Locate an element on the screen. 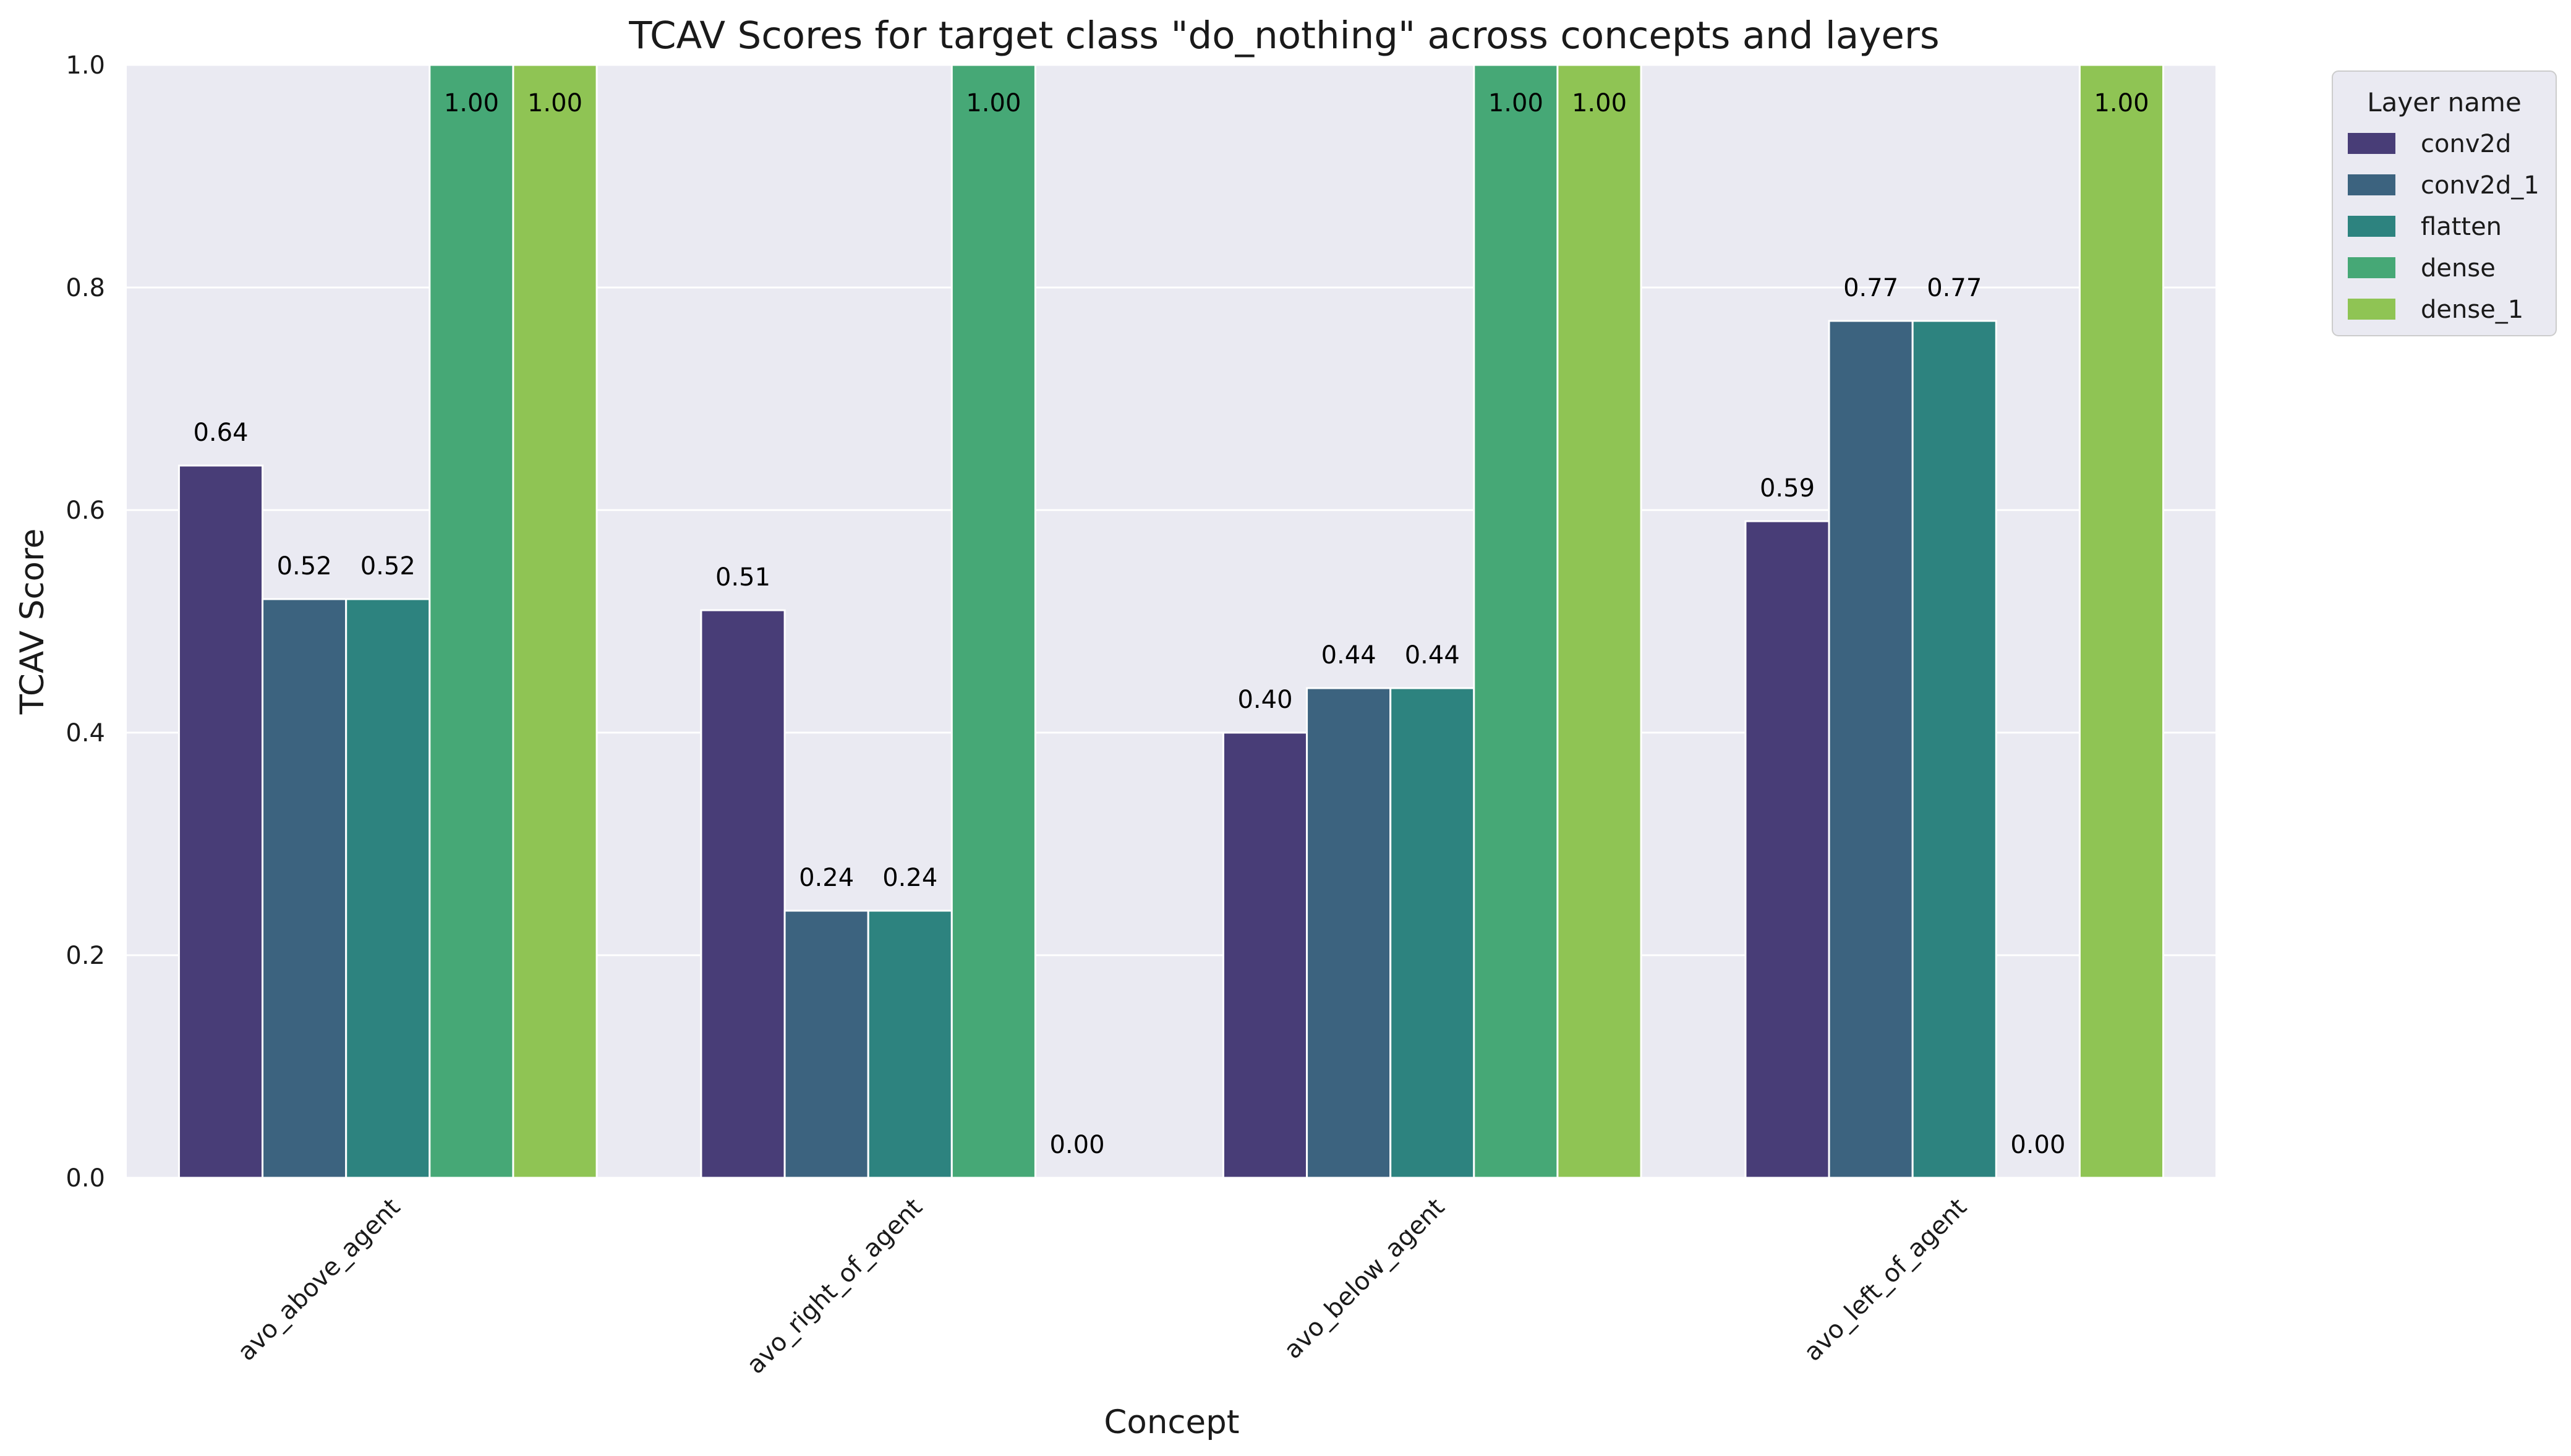  bar-conv2d-avo_above_agent is located at coordinates (220, 821).